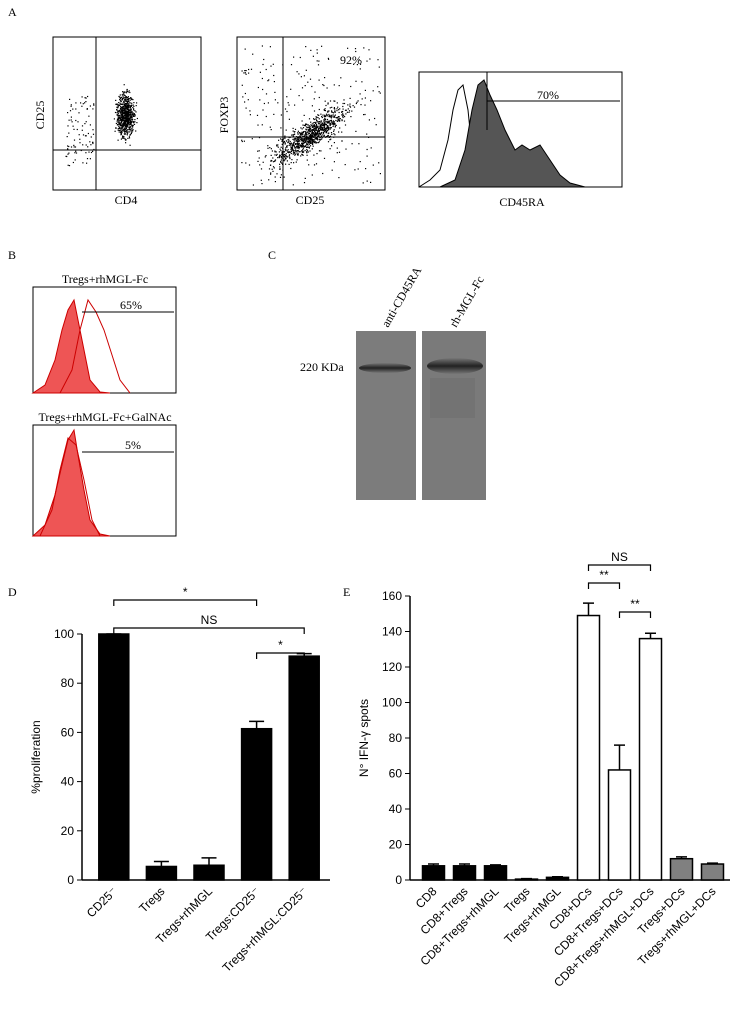  What do you see at coordinates (71, 482) in the screenshot?
I see `histogram` at bounding box center [71, 482].